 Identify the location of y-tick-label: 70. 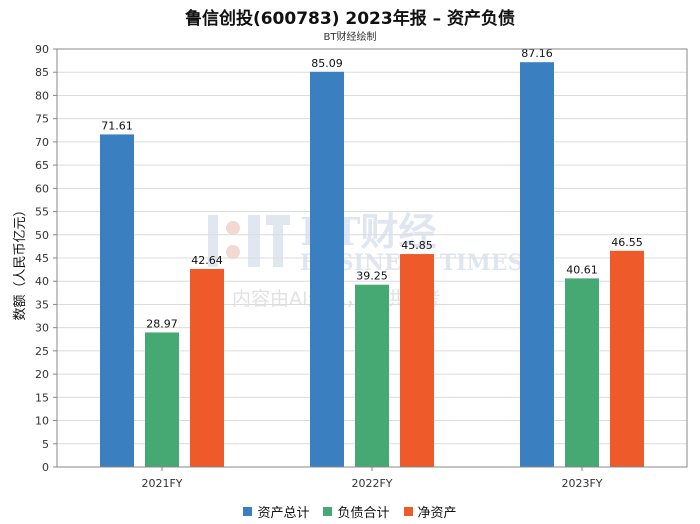
(42, 142).